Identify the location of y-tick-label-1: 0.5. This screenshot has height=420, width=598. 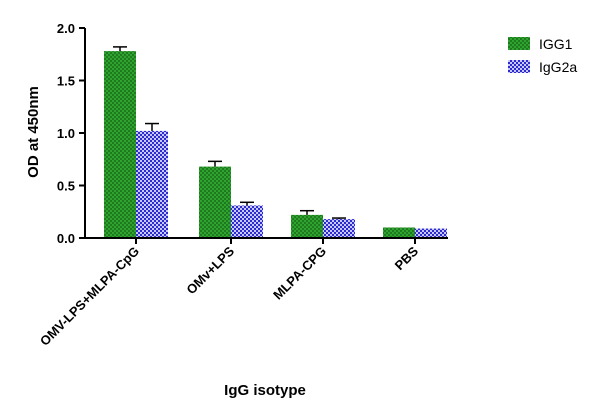
(66, 186).